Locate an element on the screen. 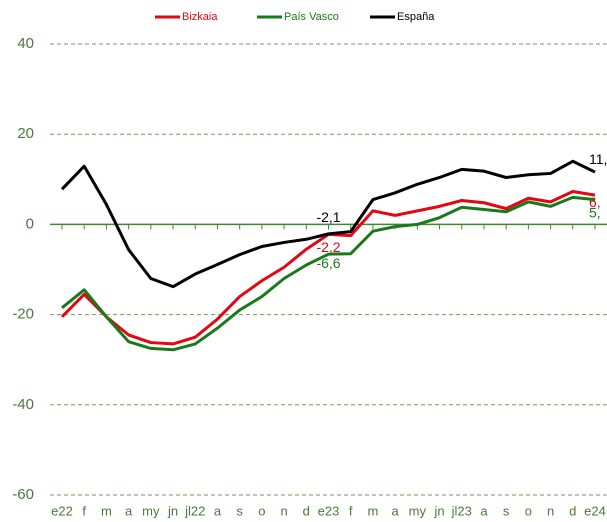 The width and height of the screenshot is (607, 522). y-tick-label: 0 is located at coordinates (30, 223).